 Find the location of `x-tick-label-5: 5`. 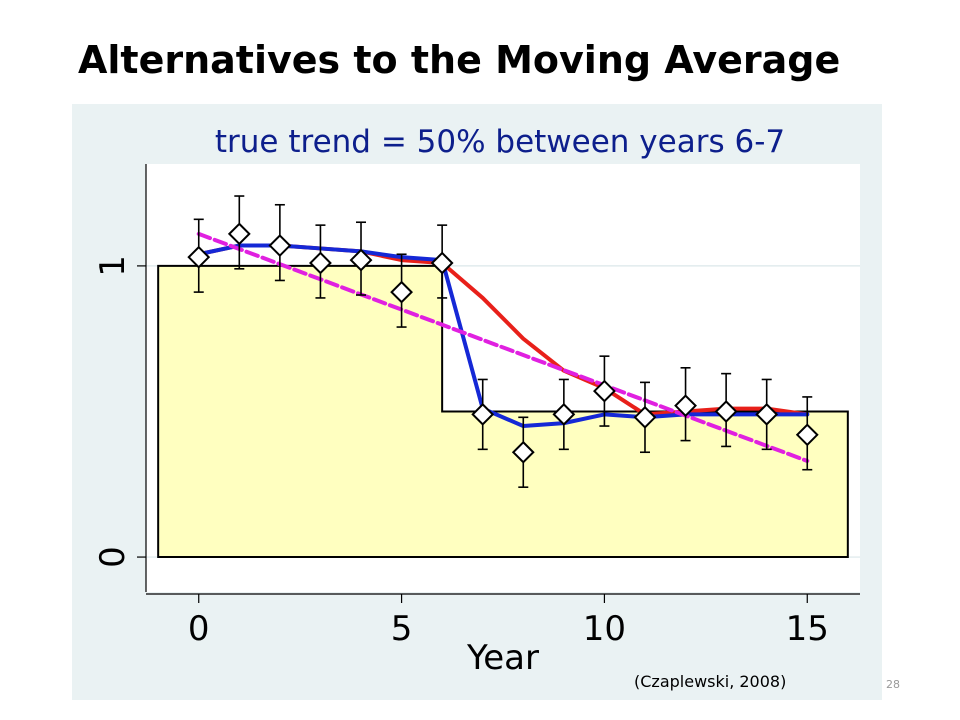

x-tick-label-5: 5 is located at coordinates (402, 629).